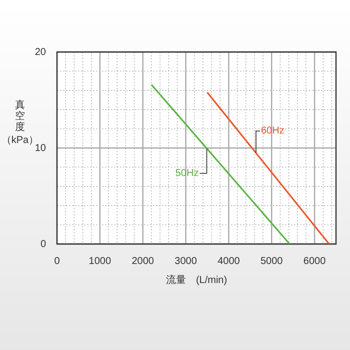  Describe the element at coordinates (40, 148) in the screenshot. I see `y-tick-label: 10` at that location.